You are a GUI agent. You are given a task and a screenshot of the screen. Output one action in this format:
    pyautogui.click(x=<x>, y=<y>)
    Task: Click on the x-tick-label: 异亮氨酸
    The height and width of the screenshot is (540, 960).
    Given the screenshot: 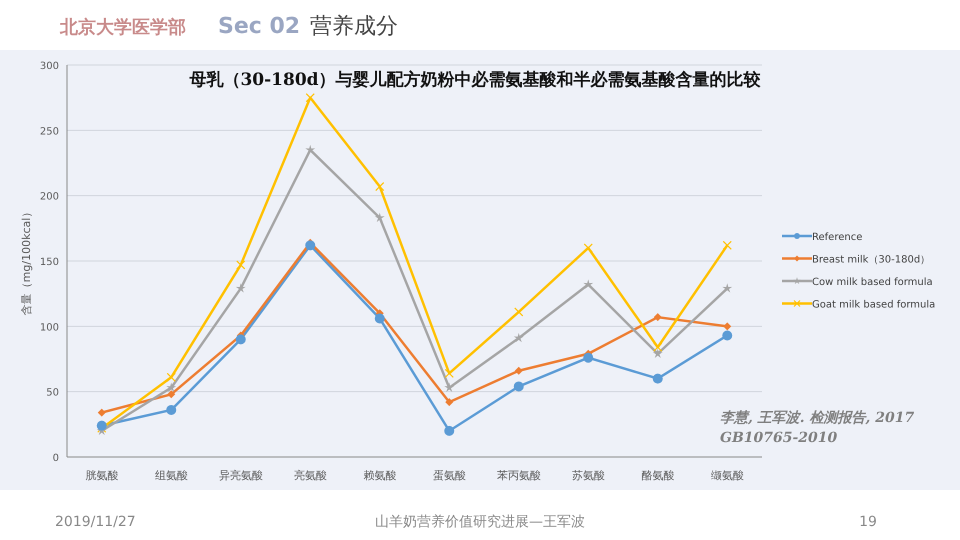 What is the action you would take?
    pyautogui.click(x=240, y=475)
    